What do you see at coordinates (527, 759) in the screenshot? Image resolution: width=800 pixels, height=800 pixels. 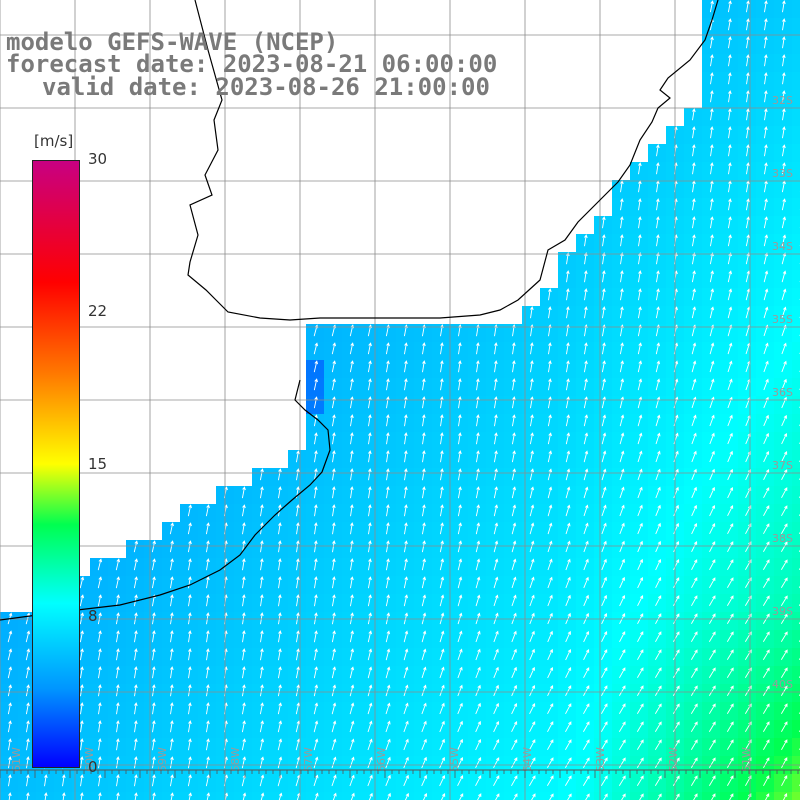 I see `lon-label: 54W` at bounding box center [527, 759].